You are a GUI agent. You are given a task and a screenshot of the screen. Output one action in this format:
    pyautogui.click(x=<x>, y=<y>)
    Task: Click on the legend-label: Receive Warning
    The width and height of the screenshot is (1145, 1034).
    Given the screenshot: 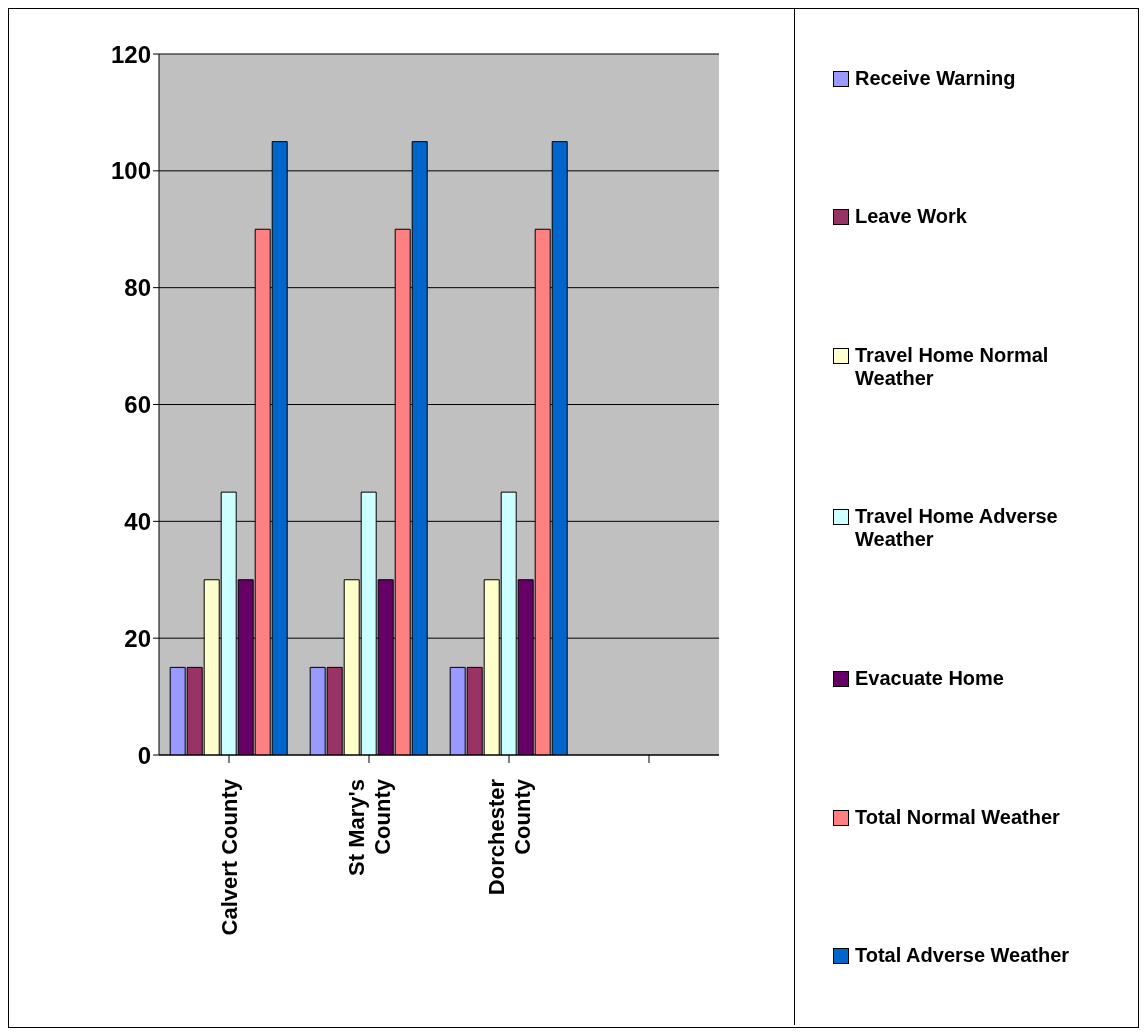 What is the action you would take?
    pyautogui.click(x=935, y=78)
    